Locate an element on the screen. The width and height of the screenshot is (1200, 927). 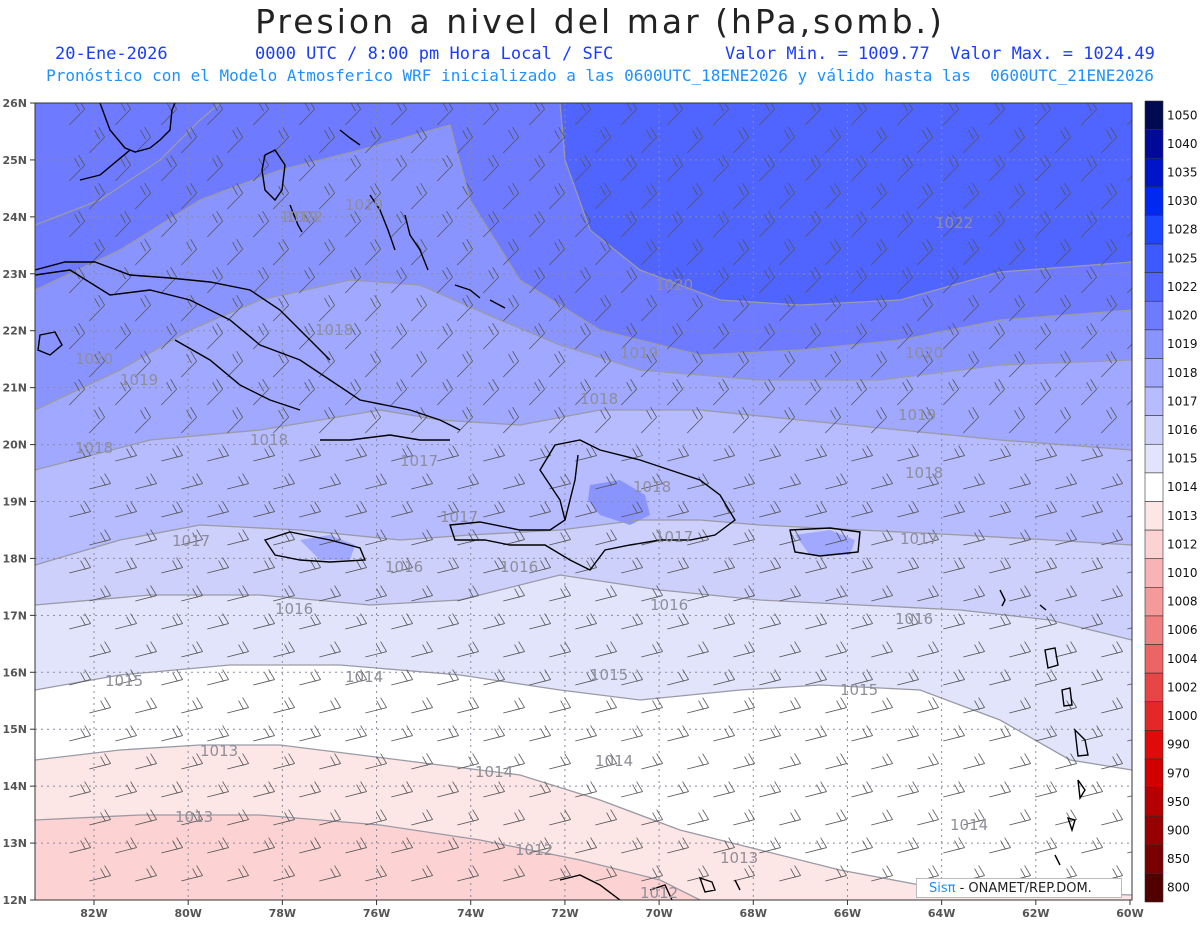
colorbar-label: 1020 is located at coordinates (1182, 316).